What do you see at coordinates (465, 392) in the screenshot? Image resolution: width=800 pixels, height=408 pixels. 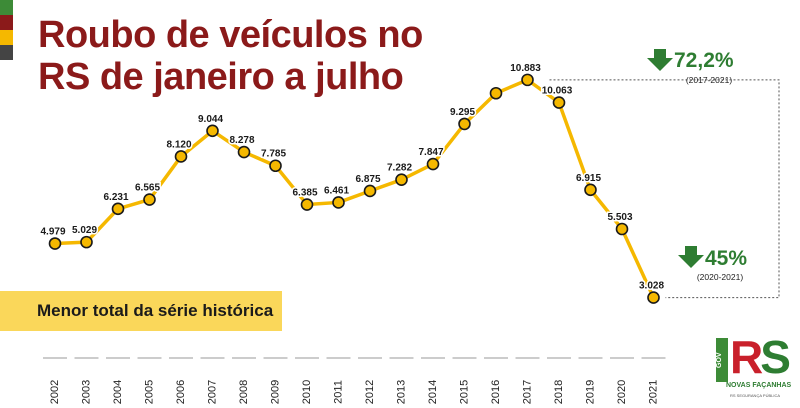 I see `x-tick-label: 2015` at bounding box center [465, 392].